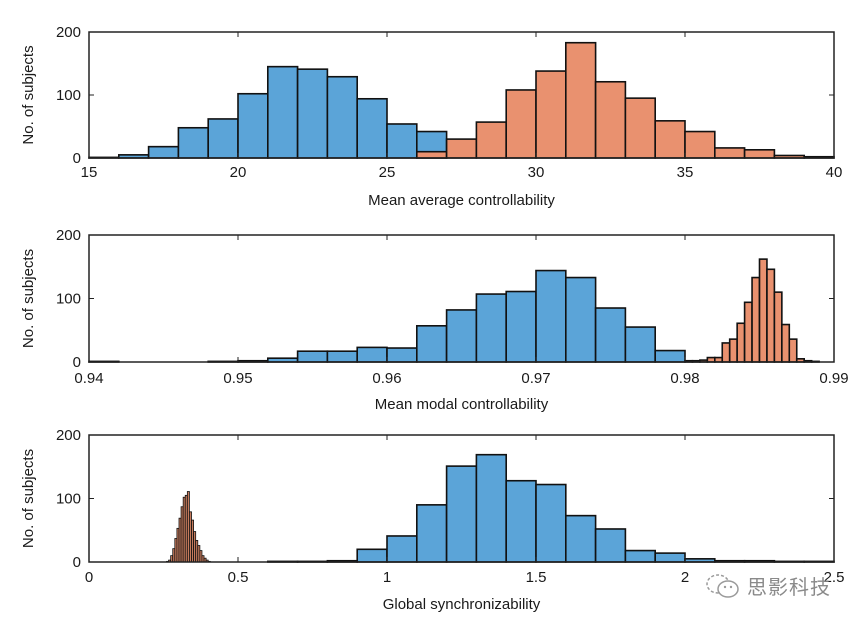 The image size is (864, 625). I want to click on x-tick-label: 20, so click(238, 172).